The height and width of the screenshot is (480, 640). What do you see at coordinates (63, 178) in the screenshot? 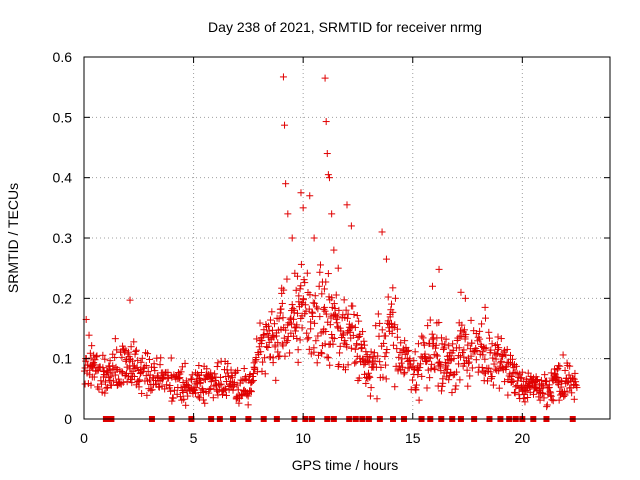
I see `y-tick-label: 0.4` at bounding box center [63, 178].